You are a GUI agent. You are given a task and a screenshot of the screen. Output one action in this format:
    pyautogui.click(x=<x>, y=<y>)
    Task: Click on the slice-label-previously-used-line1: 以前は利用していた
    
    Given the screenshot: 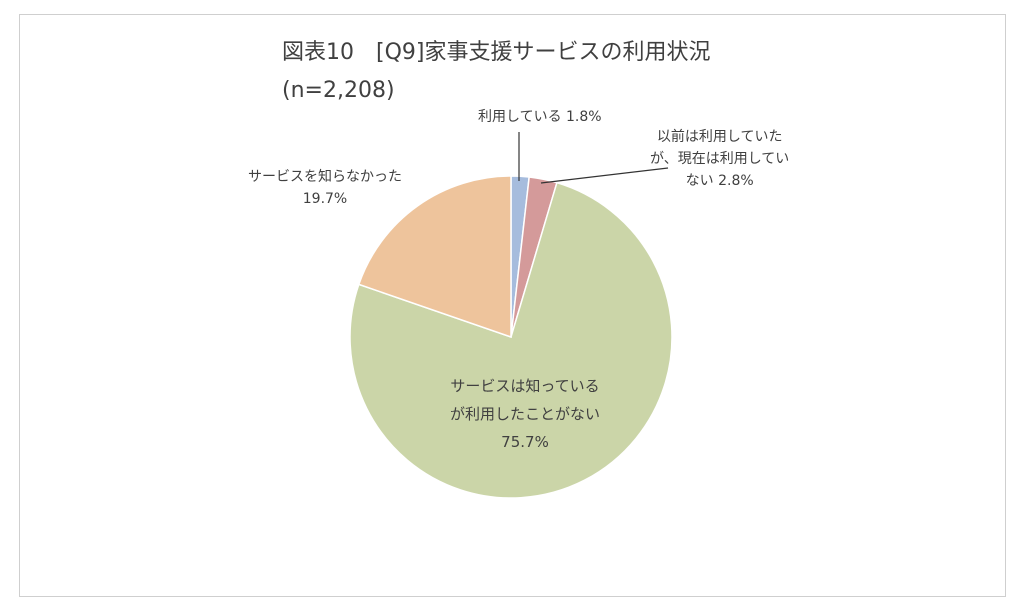 What is the action you would take?
    pyautogui.click(x=719, y=137)
    